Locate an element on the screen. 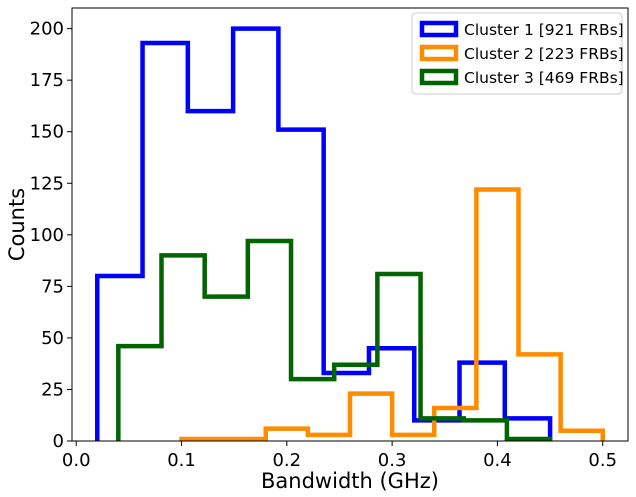 The width and height of the screenshot is (636, 497). x-axis-ticks: 0.0 0.1 0.2 0.3 0.4 0.5 is located at coordinates (339, 456).